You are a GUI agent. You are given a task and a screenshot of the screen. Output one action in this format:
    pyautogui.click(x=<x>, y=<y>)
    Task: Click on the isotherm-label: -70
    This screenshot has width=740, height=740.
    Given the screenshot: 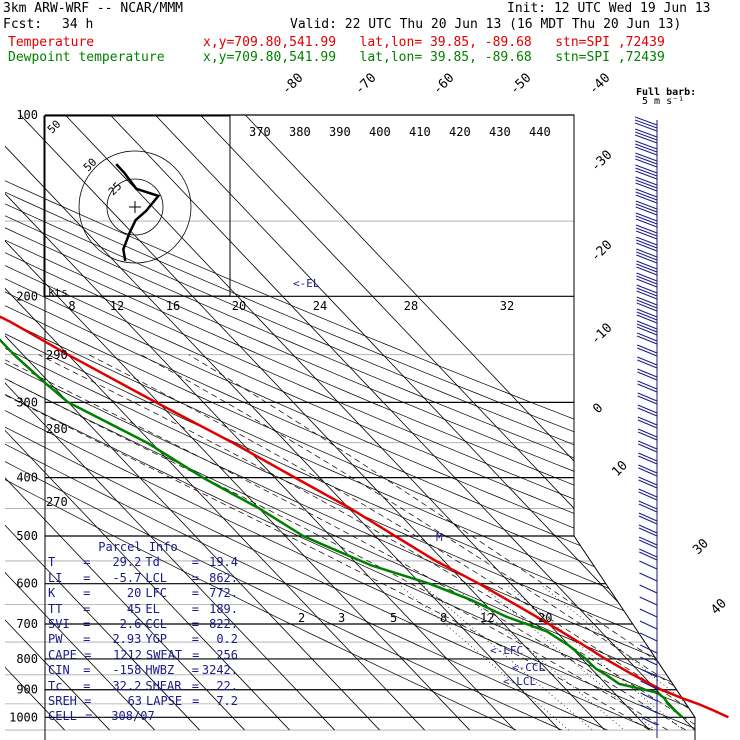 What is the action you would take?
    pyautogui.click(x=365, y=84)
    